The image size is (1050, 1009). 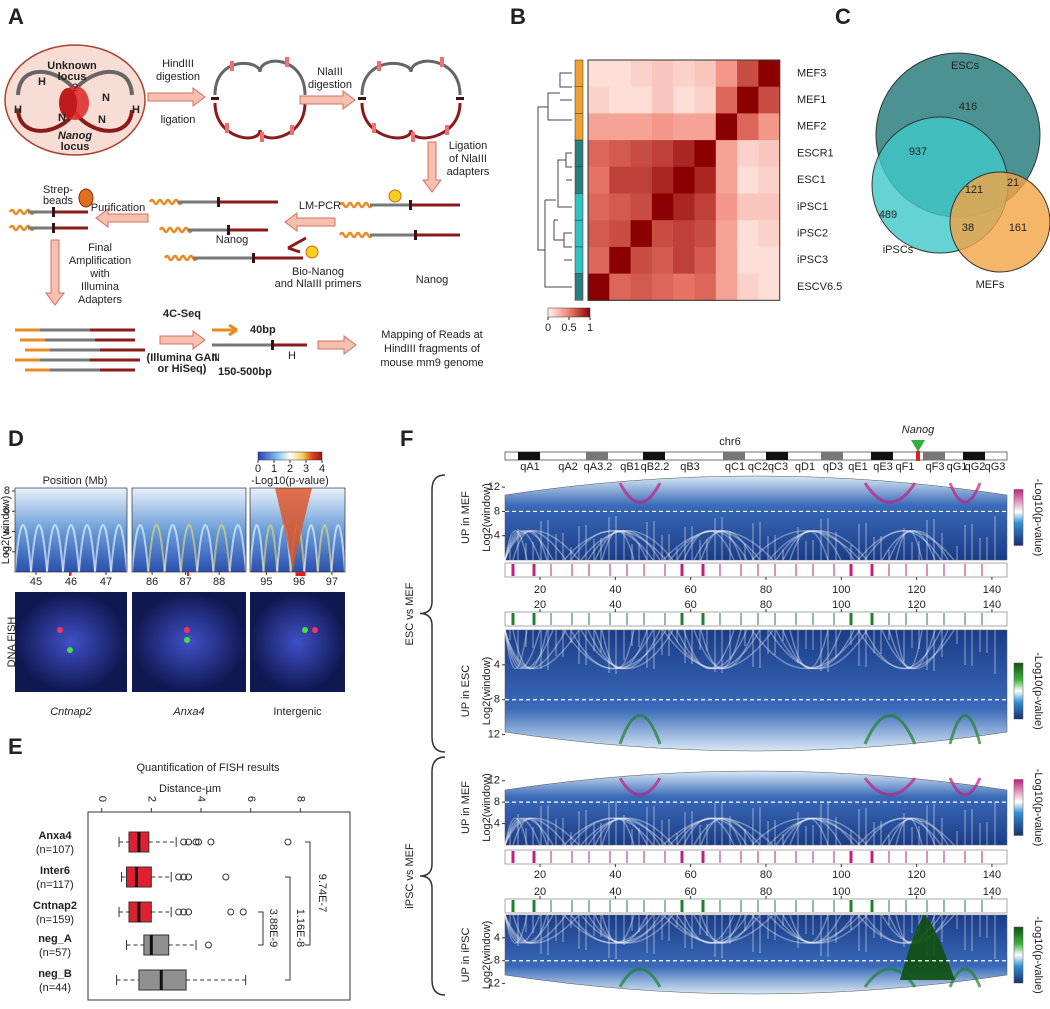 What do you see at coordinates (691, 875) in the screenshot?
I see `x-tick-label: 60` at bounding box center [691, 875].